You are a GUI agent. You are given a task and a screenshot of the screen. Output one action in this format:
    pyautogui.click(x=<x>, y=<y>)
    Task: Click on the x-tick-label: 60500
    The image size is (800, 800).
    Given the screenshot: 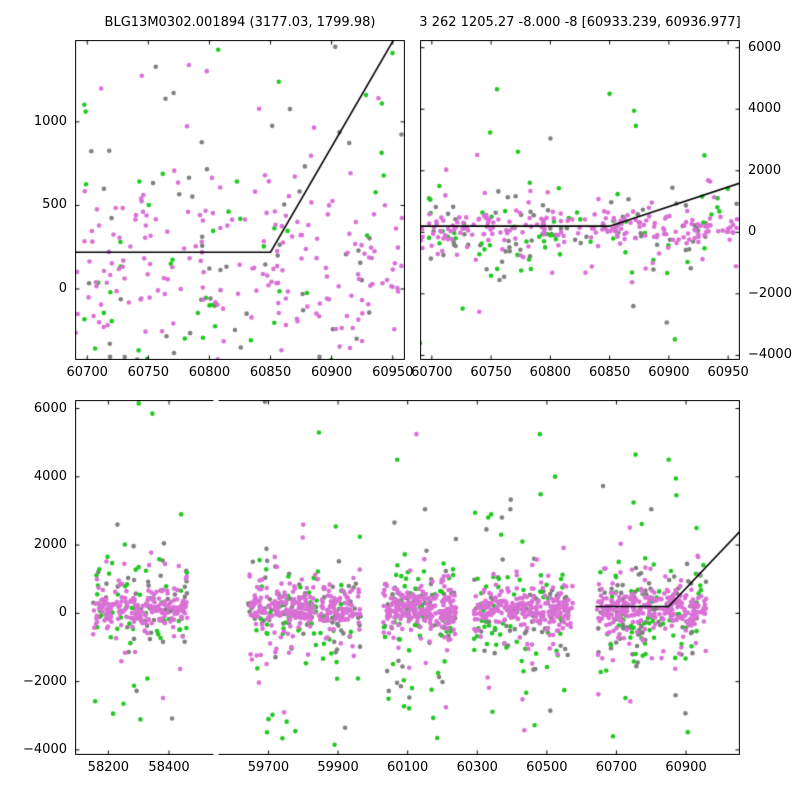 What is the action you would take?
    pyautogui.click(x=547, y=767)
    